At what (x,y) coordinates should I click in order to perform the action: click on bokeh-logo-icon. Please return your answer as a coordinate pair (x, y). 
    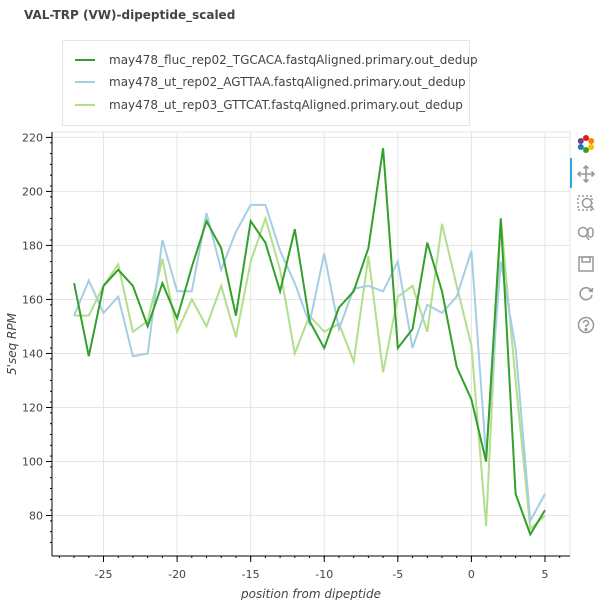
    Looking at the image, I should click on (586, 144).